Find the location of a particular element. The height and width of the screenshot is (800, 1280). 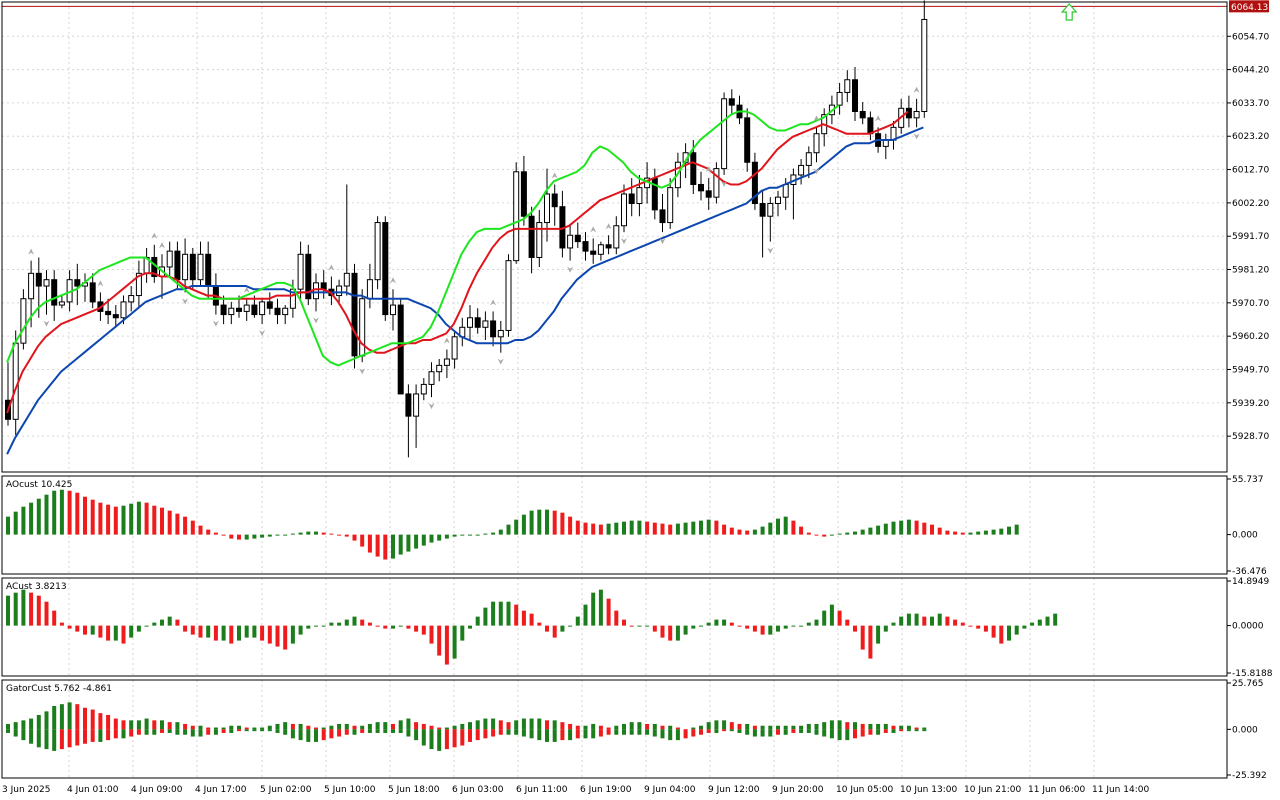

gator-indicator-pane is located at coordinates (466, 726).